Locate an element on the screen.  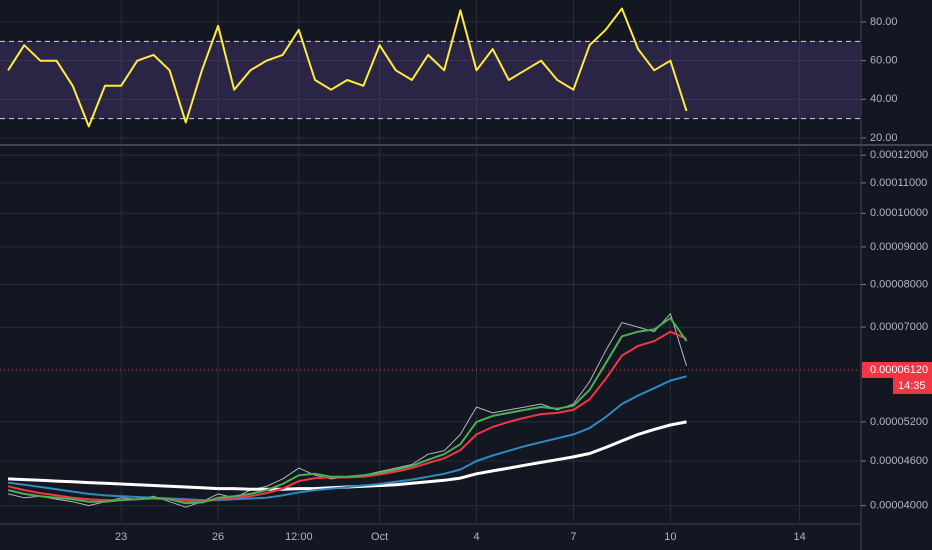
y-tick-label: 20.00 is located at coordinates (884, 138).